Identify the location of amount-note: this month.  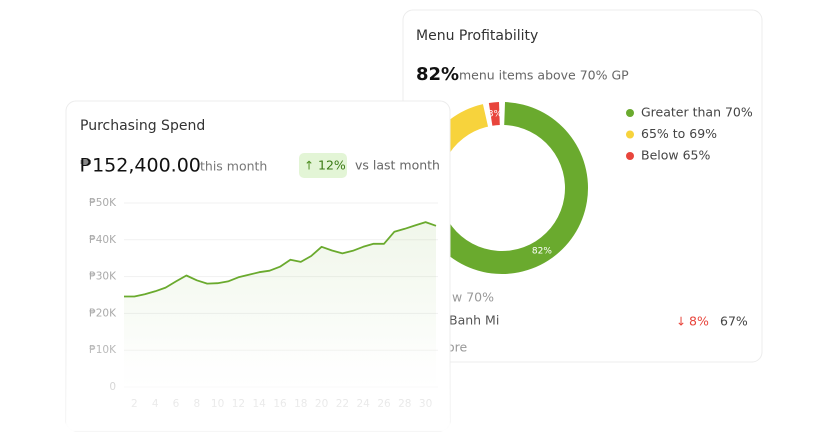
(233, 166).